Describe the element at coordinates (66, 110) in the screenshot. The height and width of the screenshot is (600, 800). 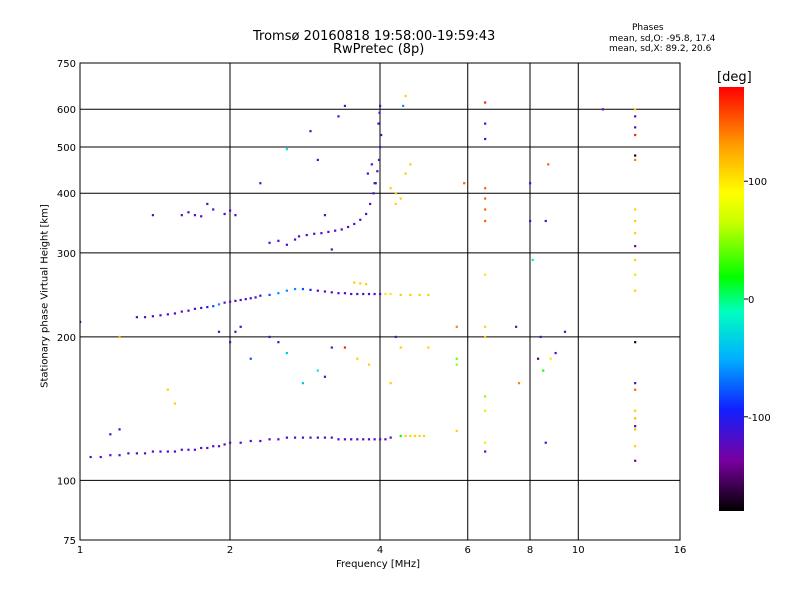
I see `y-tick-label: 600` at that location.